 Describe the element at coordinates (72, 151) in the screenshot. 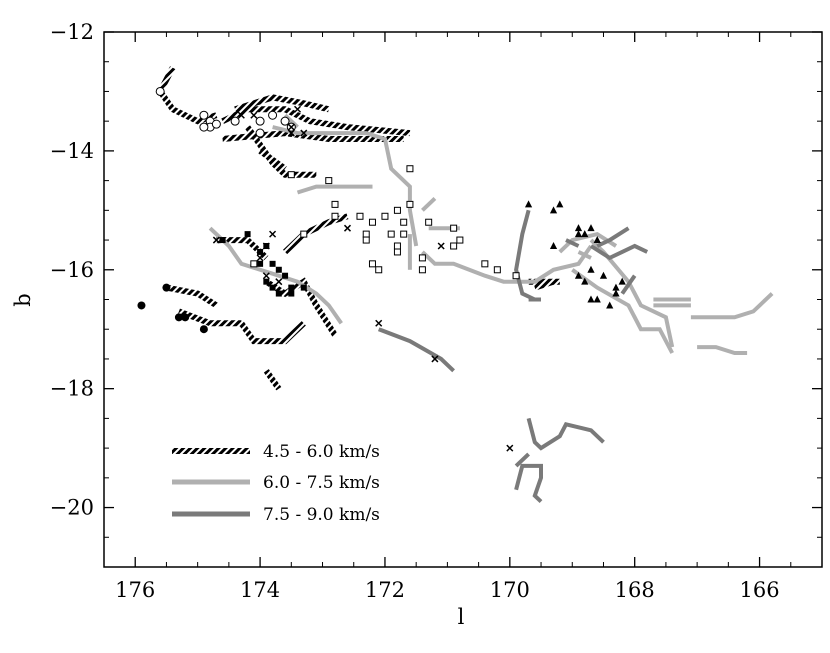

I see `y-tick-label: −14` at that location.